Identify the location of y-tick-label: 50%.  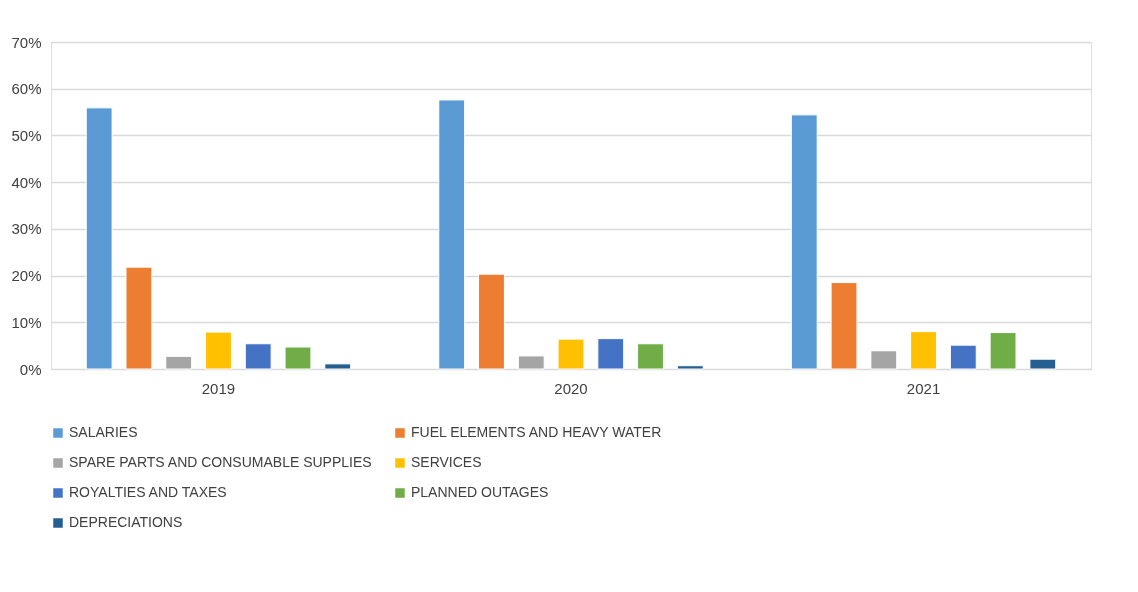
(26, 135).